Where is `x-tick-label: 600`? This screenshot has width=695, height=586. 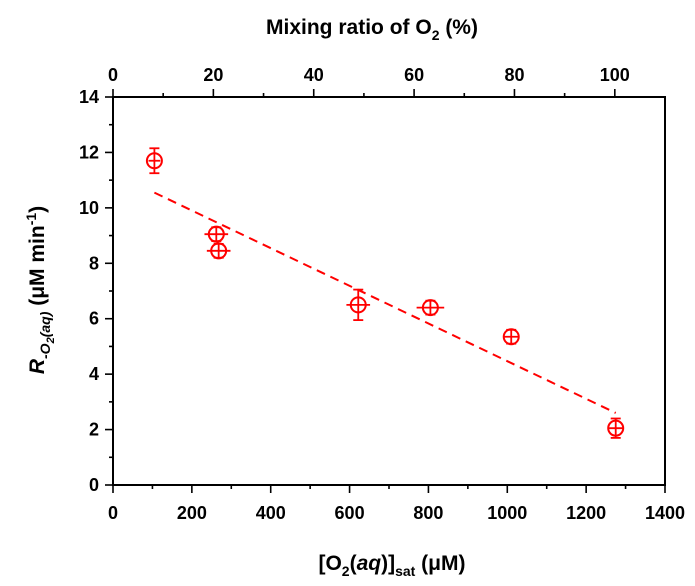 x-tick-label: 600 is located at coordinates (350, 513).